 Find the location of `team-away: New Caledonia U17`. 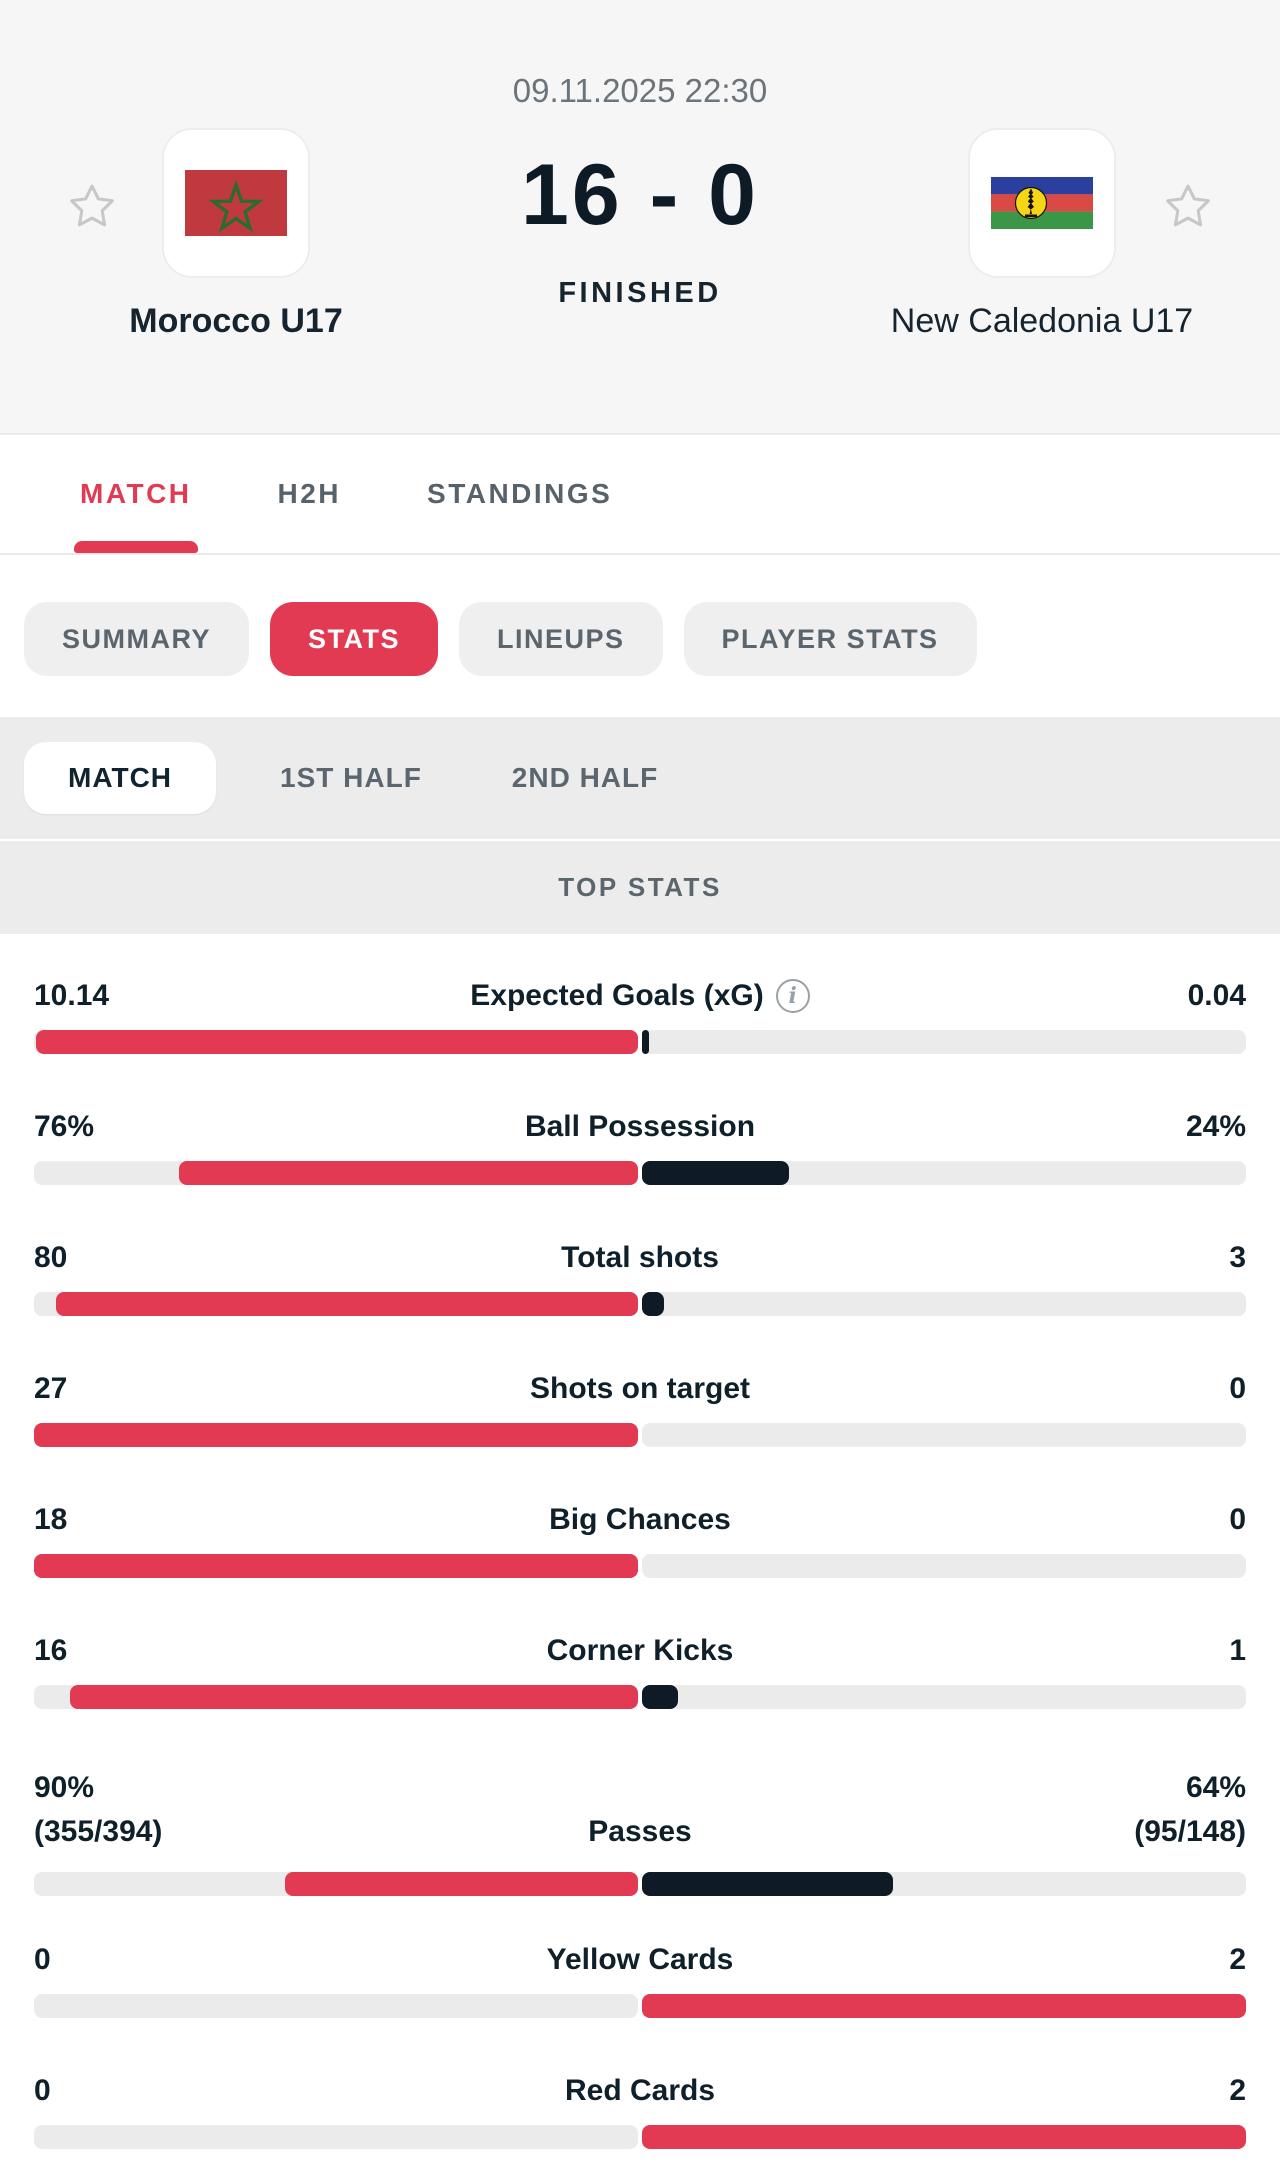

team-away: New Caledonia U17 is located at coordinates (1042, 234).